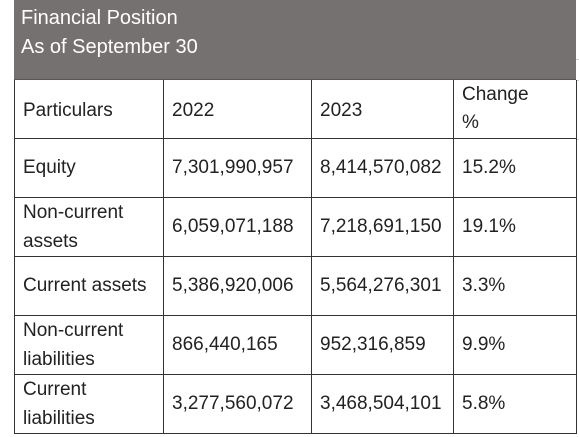 The width and height of the screenshot is (579, 437). Describe the element at coordinates (237, 226) in the screenshot. I see `value-2022: 6,059,071,188` at that location.